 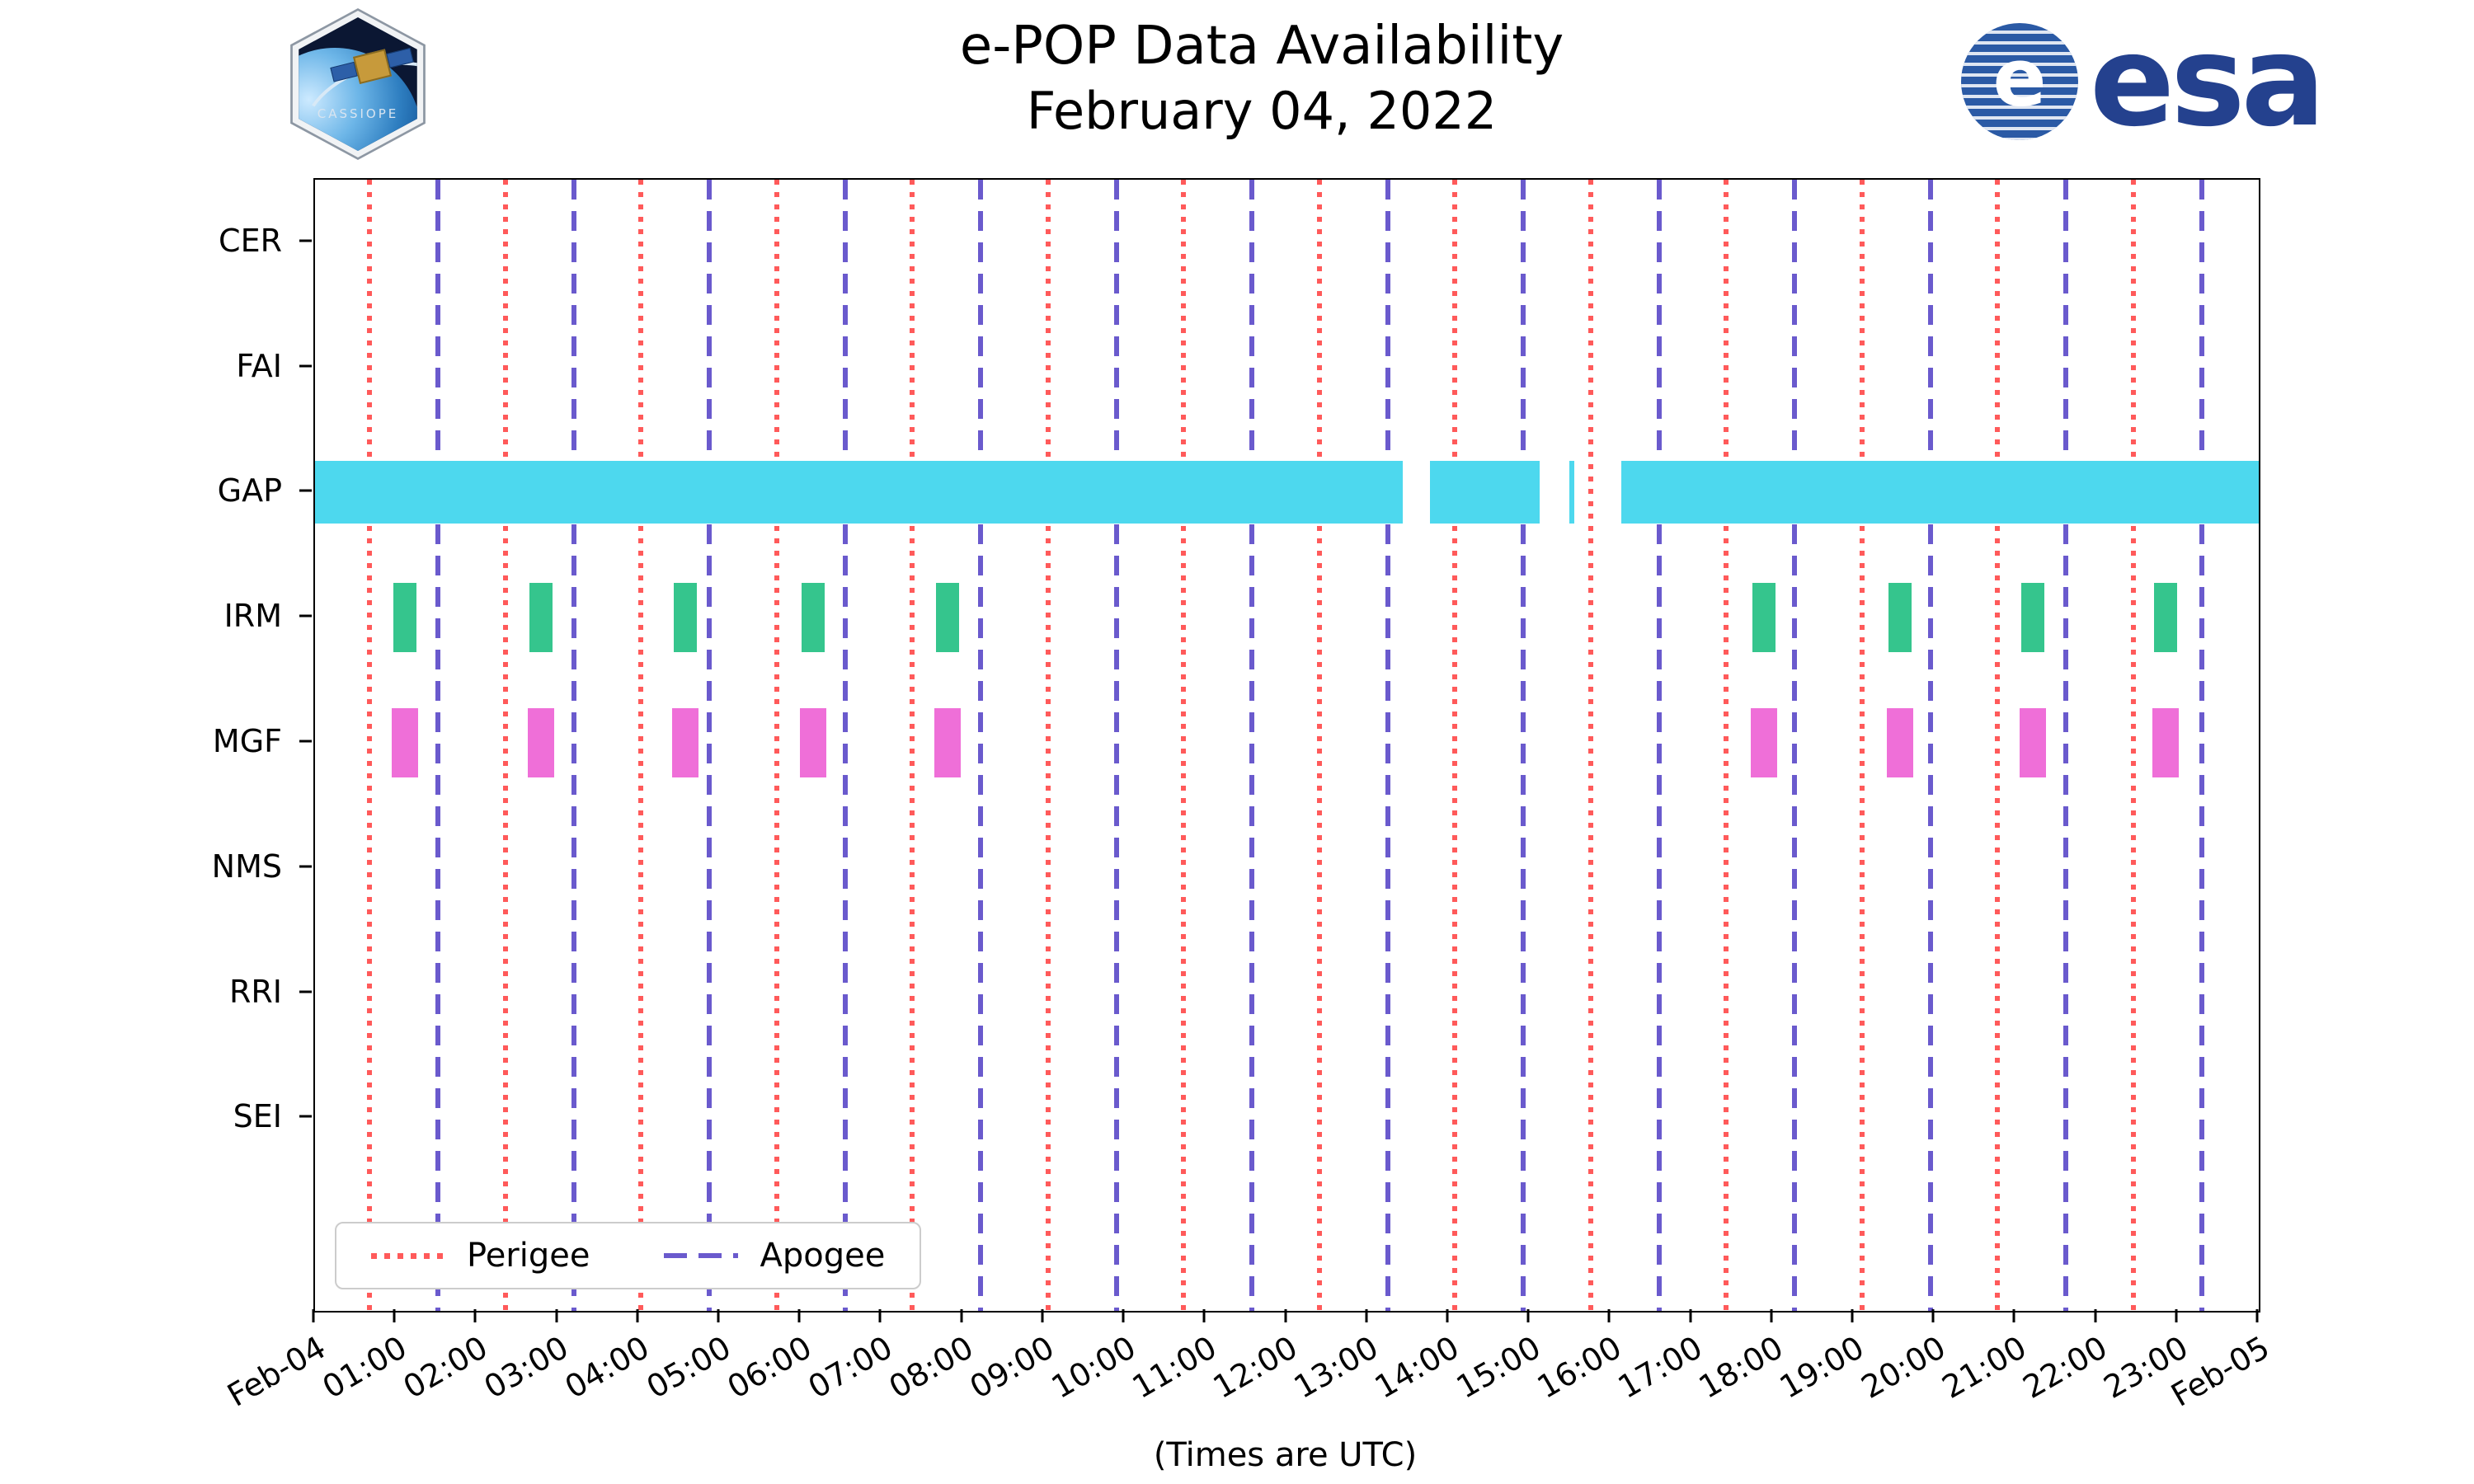 I want to click on x-tick-label: 11:00, so click(x=1174, y=1367).